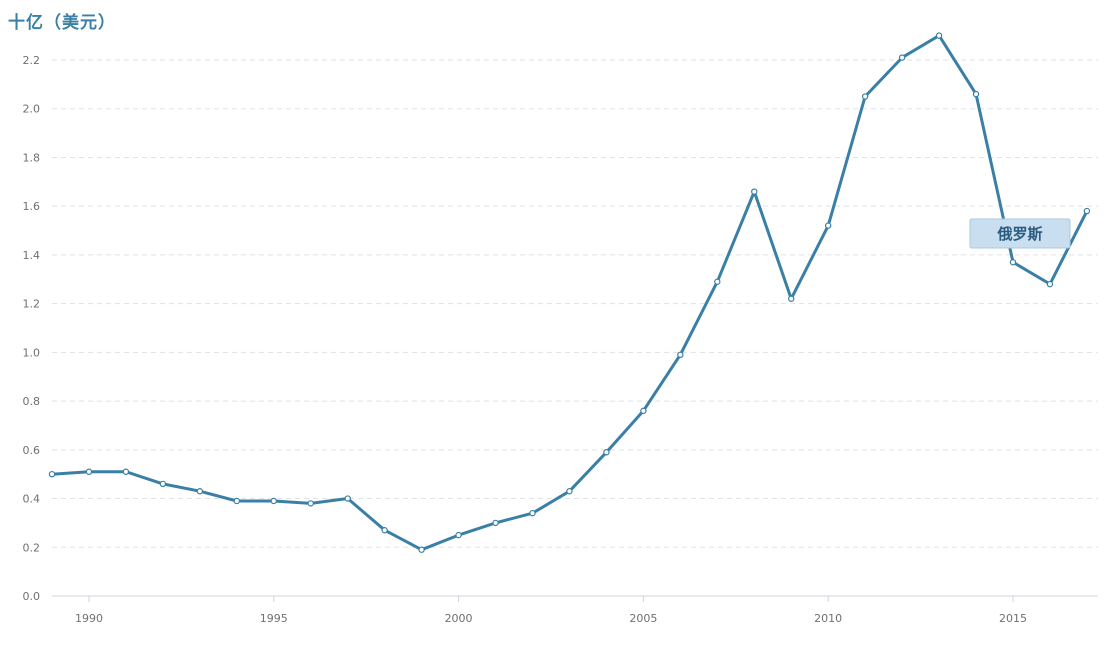 The image size is (1116, 660). I want to click on y-tick-label: 1.8, so click(32, 157).